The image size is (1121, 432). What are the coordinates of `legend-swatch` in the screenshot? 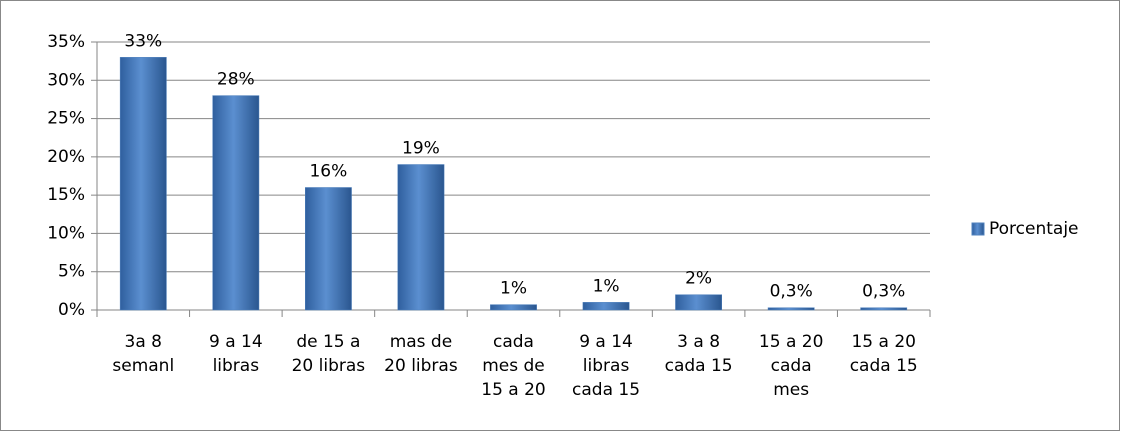 It's located at (978, 229).